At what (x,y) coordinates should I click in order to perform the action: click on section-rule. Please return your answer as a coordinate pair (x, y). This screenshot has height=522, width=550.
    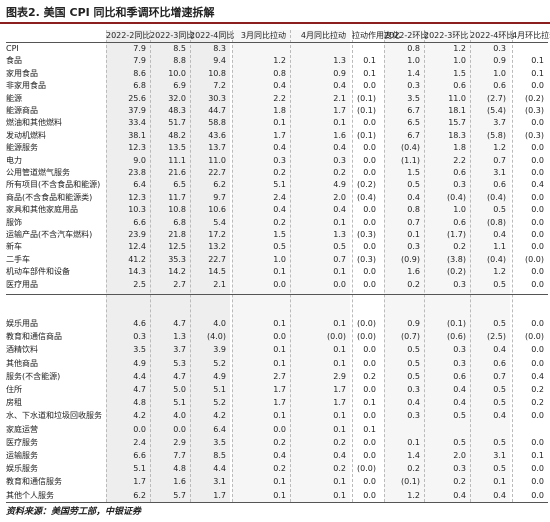
    Looking at the image, I should click on (277, 294).